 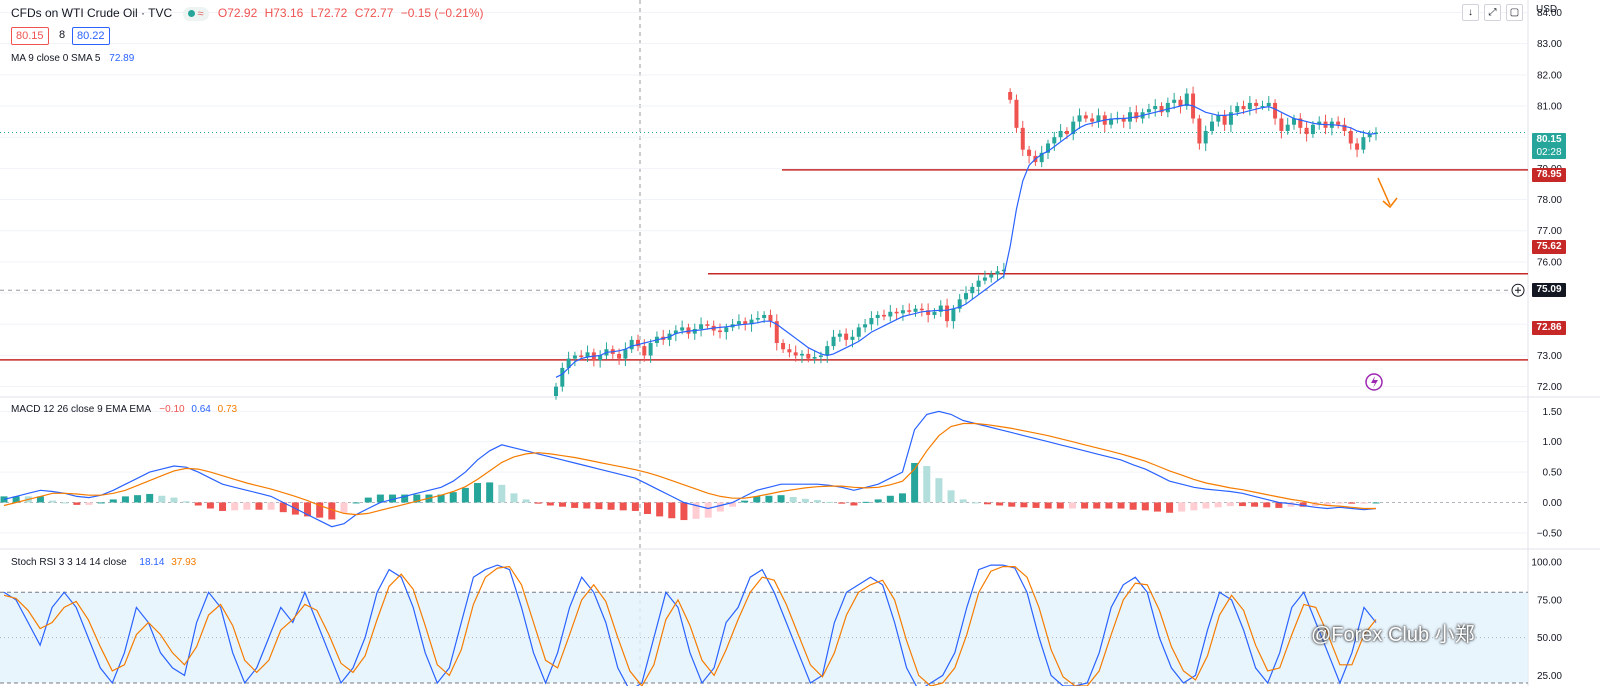 I want to click on macd-tick-label: 0.00, so click(x=1553, y=503).